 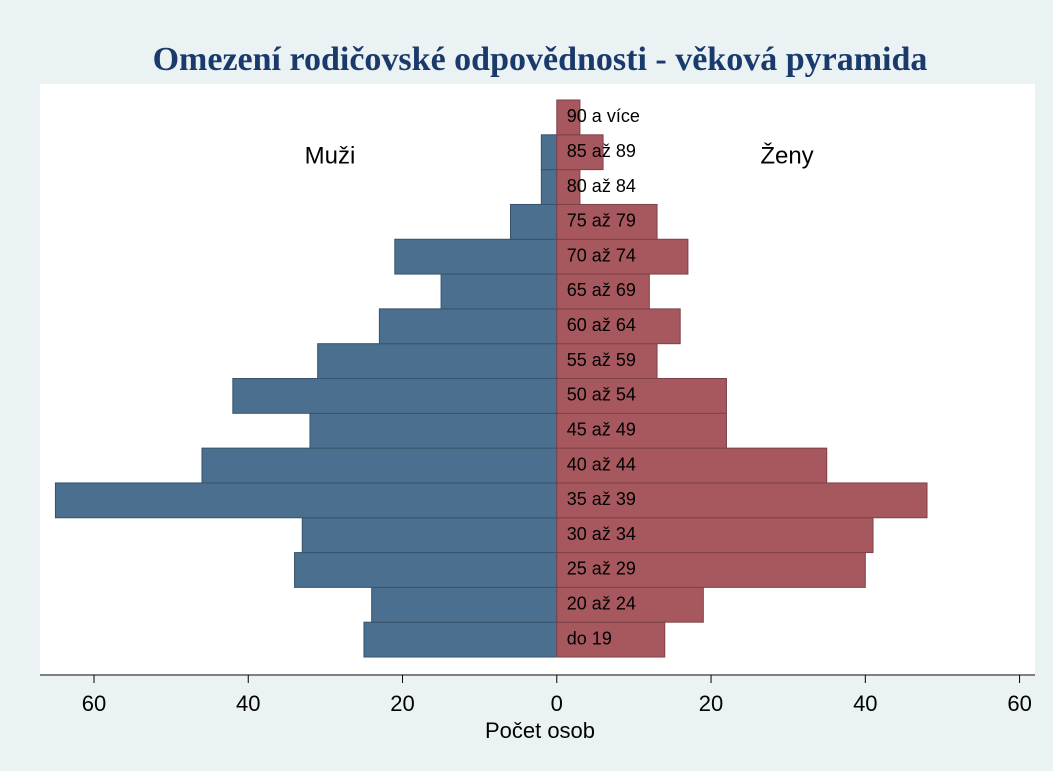 I want to click on category-label: 30 až 34, so click(x=601, y=534).